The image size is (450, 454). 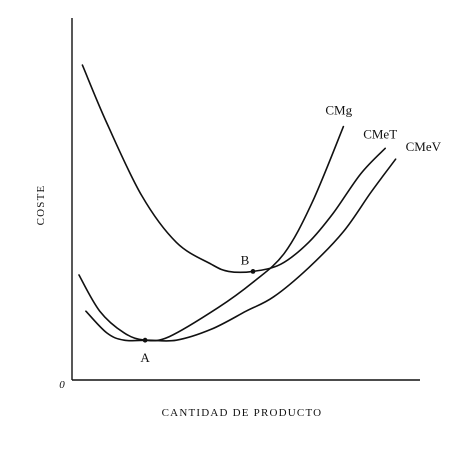 I want to click on point-b-marker, so click(x=253, y=271).